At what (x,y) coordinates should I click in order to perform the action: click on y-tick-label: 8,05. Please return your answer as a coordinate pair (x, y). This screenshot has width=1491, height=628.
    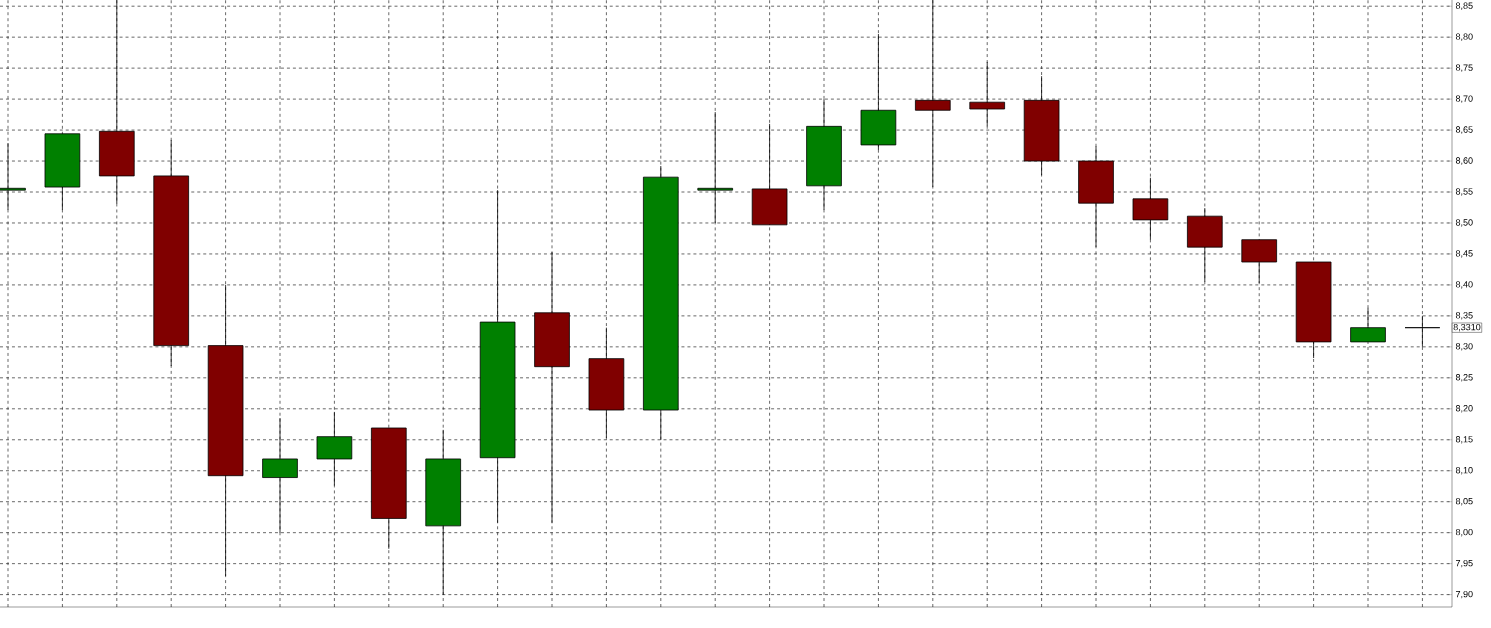
    Looking at the image, I should click on (1464, 501).